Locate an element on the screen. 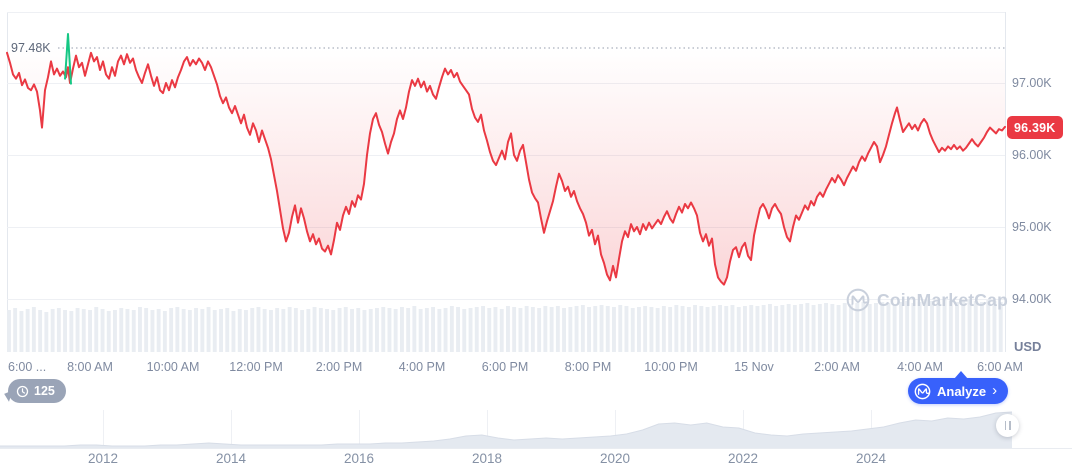  history-count-badge: 125 is located at coordinates (37, 391).